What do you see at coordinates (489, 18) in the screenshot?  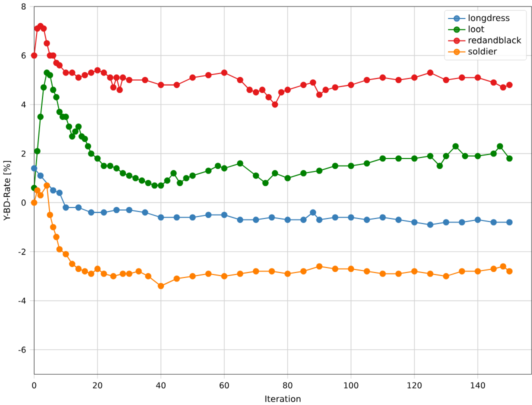 I see `legend-label: longdress` at bounding box center [489, 18].